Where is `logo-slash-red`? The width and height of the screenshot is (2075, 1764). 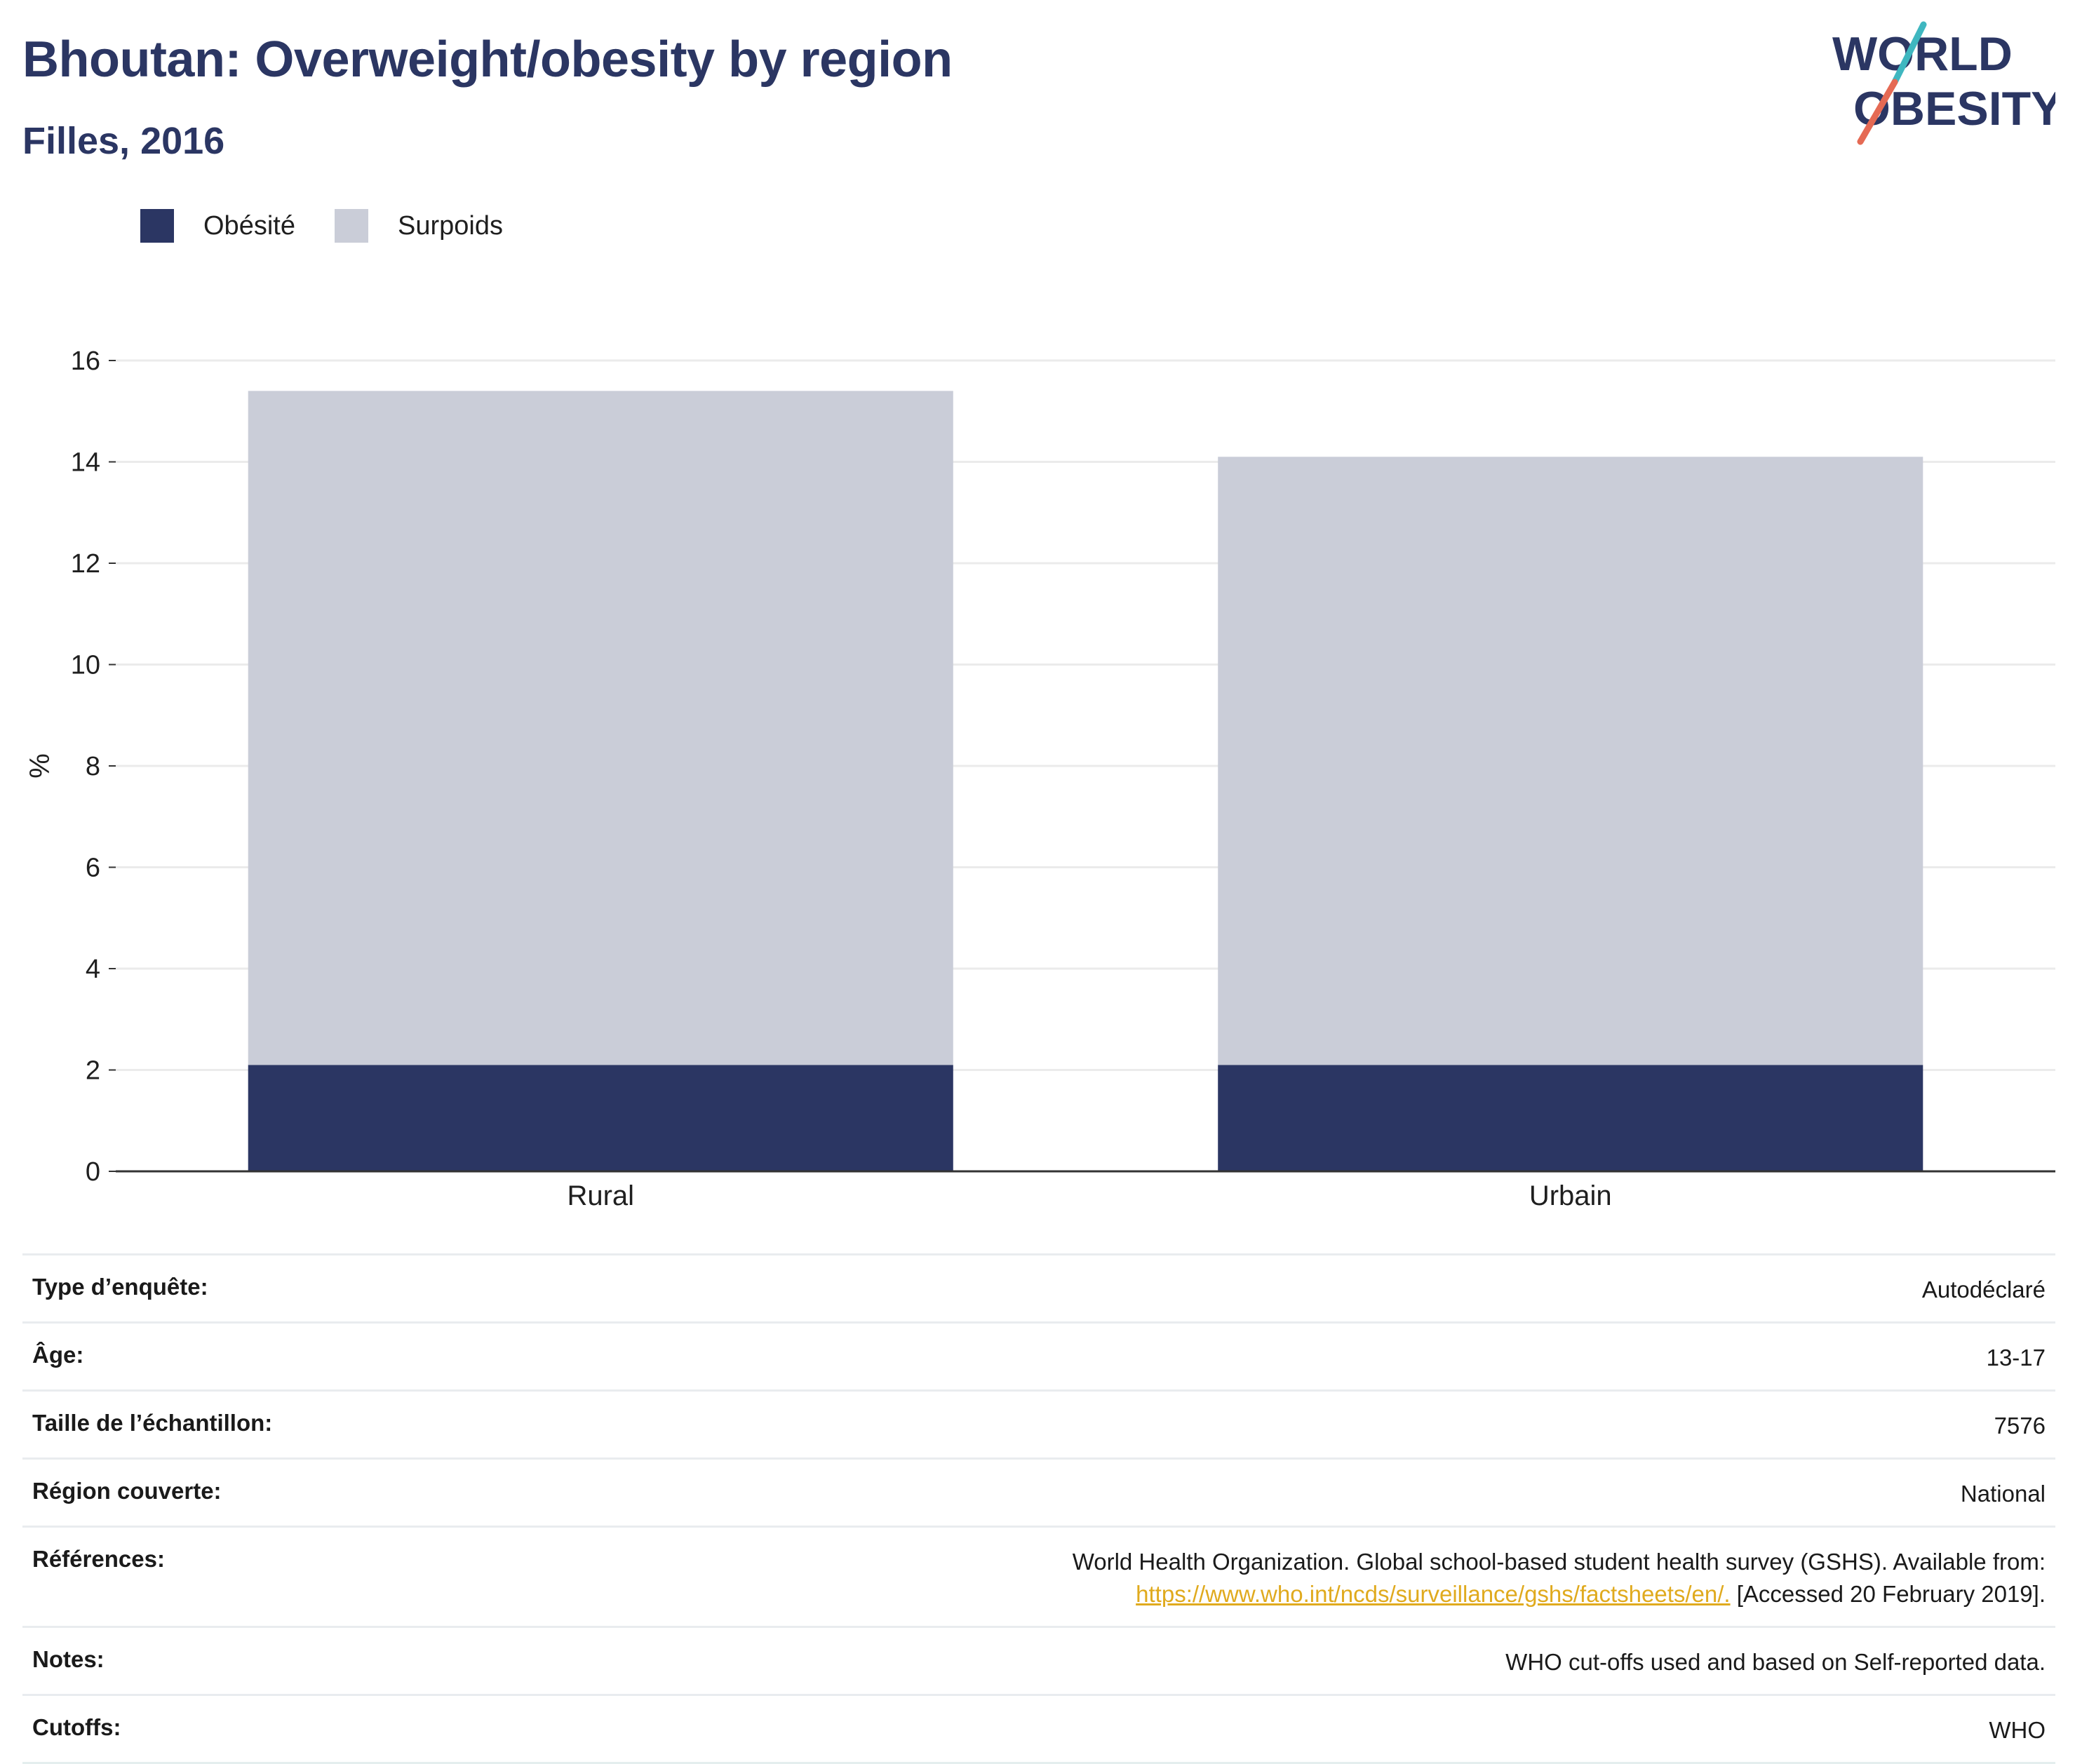
logo-slash-red is located at coordinates (1877, 112).